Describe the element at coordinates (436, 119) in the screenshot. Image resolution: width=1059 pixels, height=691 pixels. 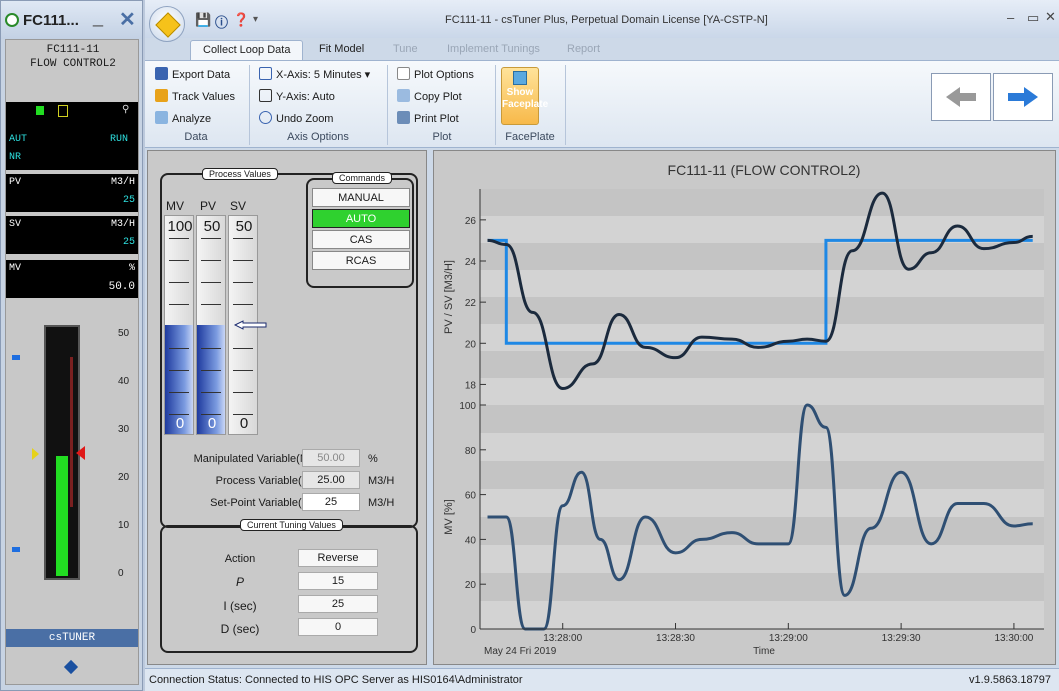
I see `print-plot-label: Print Plot` at that location.